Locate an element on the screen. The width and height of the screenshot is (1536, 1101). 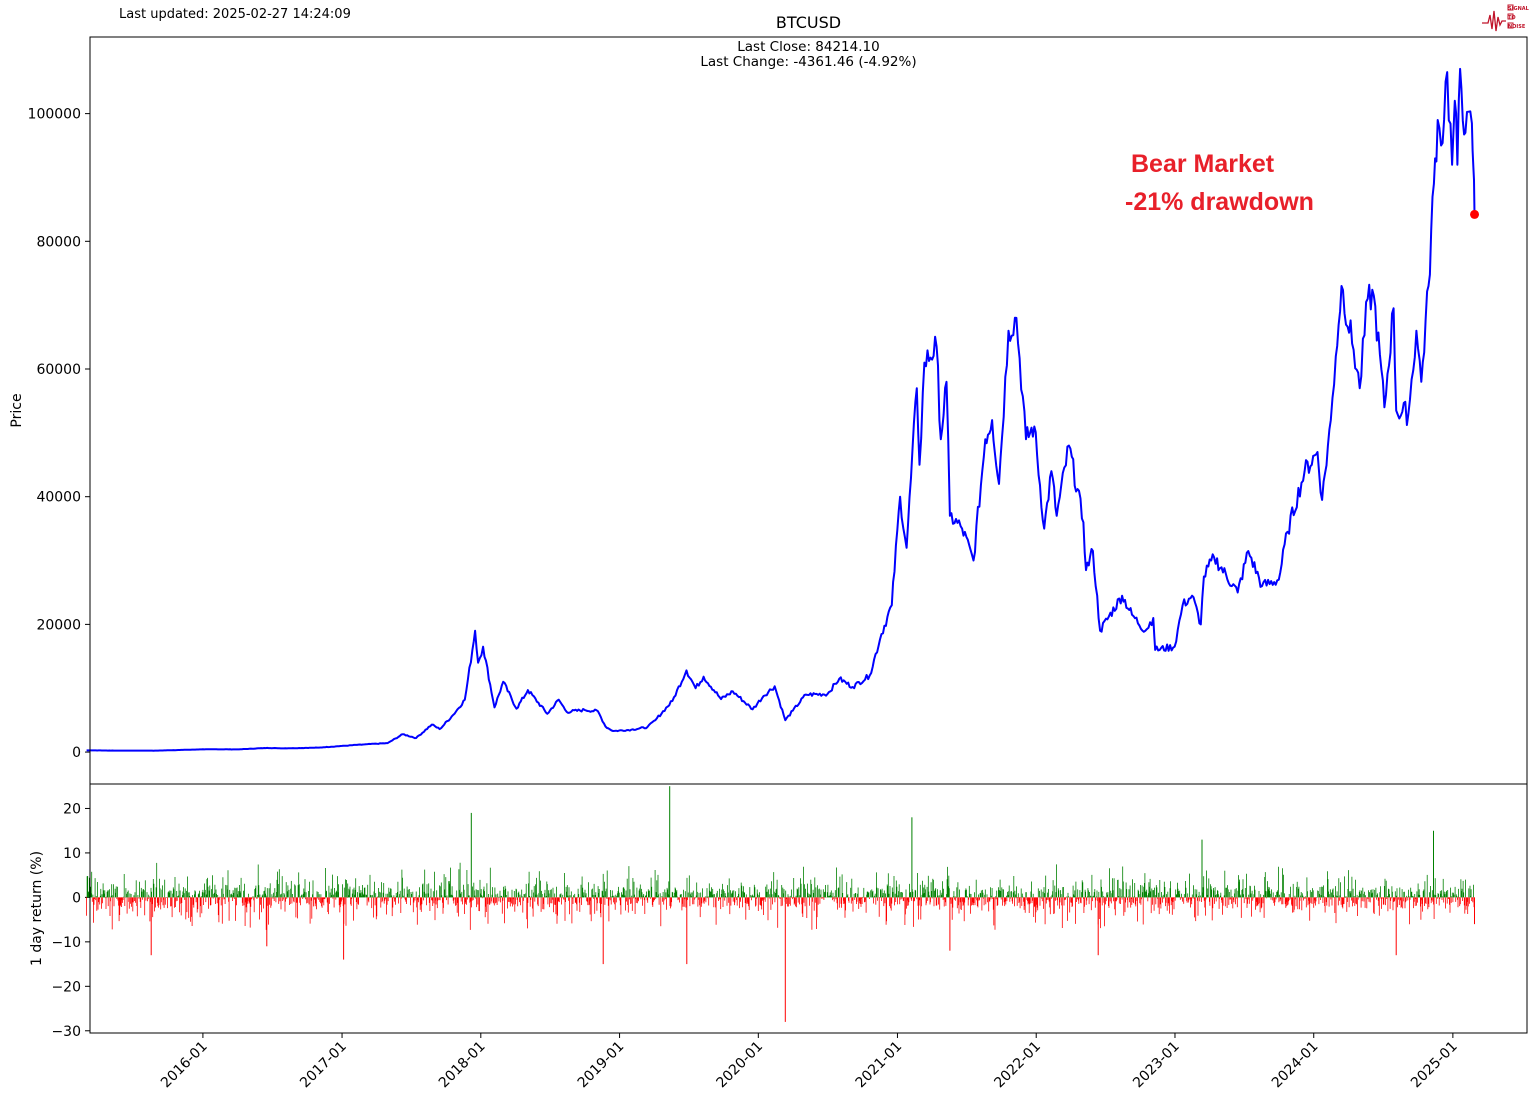
x-tick-label: 2016-01 is located at coordinates (184, 1065).